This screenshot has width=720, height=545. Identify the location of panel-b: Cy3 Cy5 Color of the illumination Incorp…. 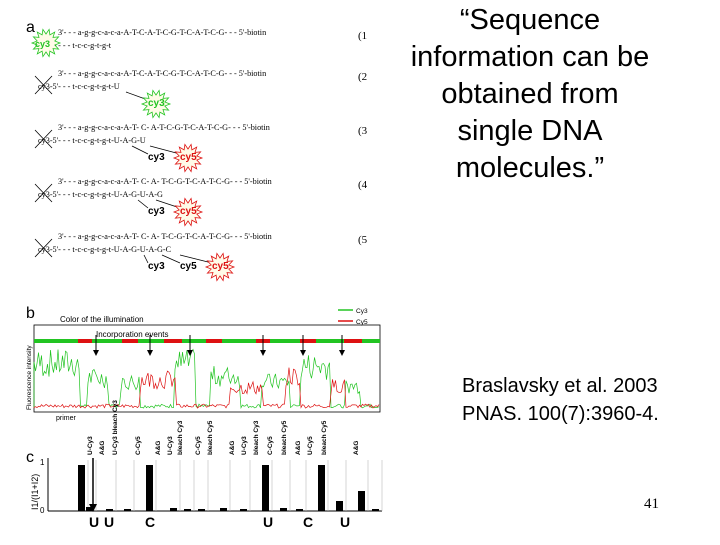
(203, 381).